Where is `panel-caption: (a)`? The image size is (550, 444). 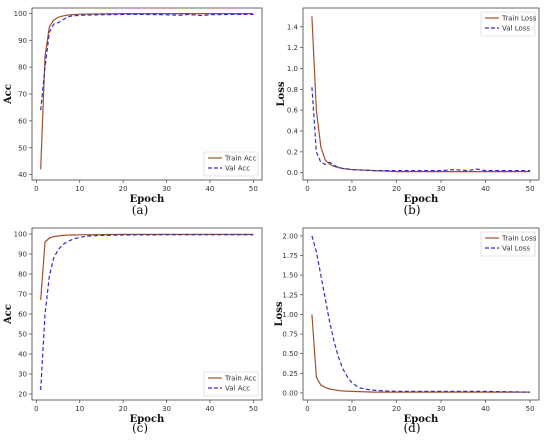
panel-caption: (a) is located at coordinates (140, 210).